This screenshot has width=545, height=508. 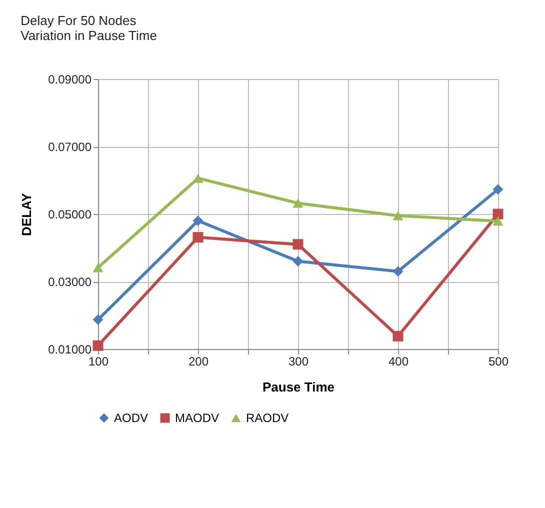 What do you see at coordinates (70, 147) in the screenshot?
I see `y-tick-label: 0.07000` at bounding box center [70, 147].